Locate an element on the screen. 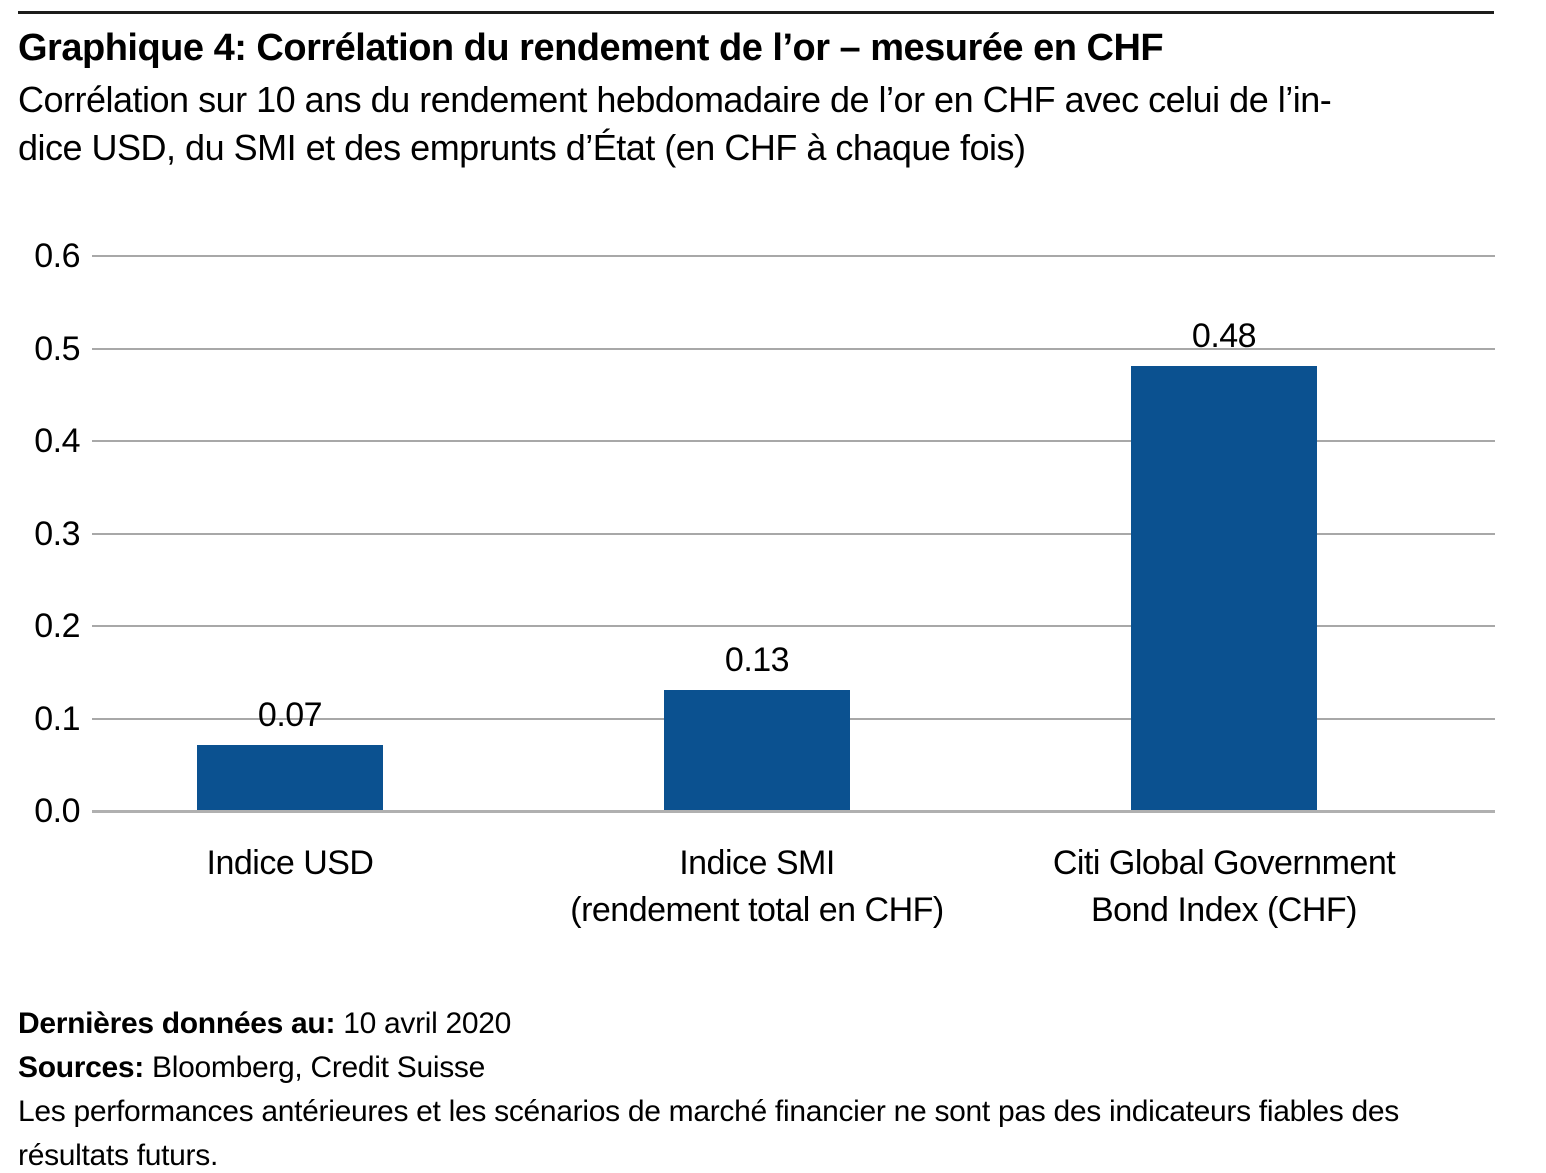  x-category-label-line: Indice SMI is located at coordinates (757, 863).